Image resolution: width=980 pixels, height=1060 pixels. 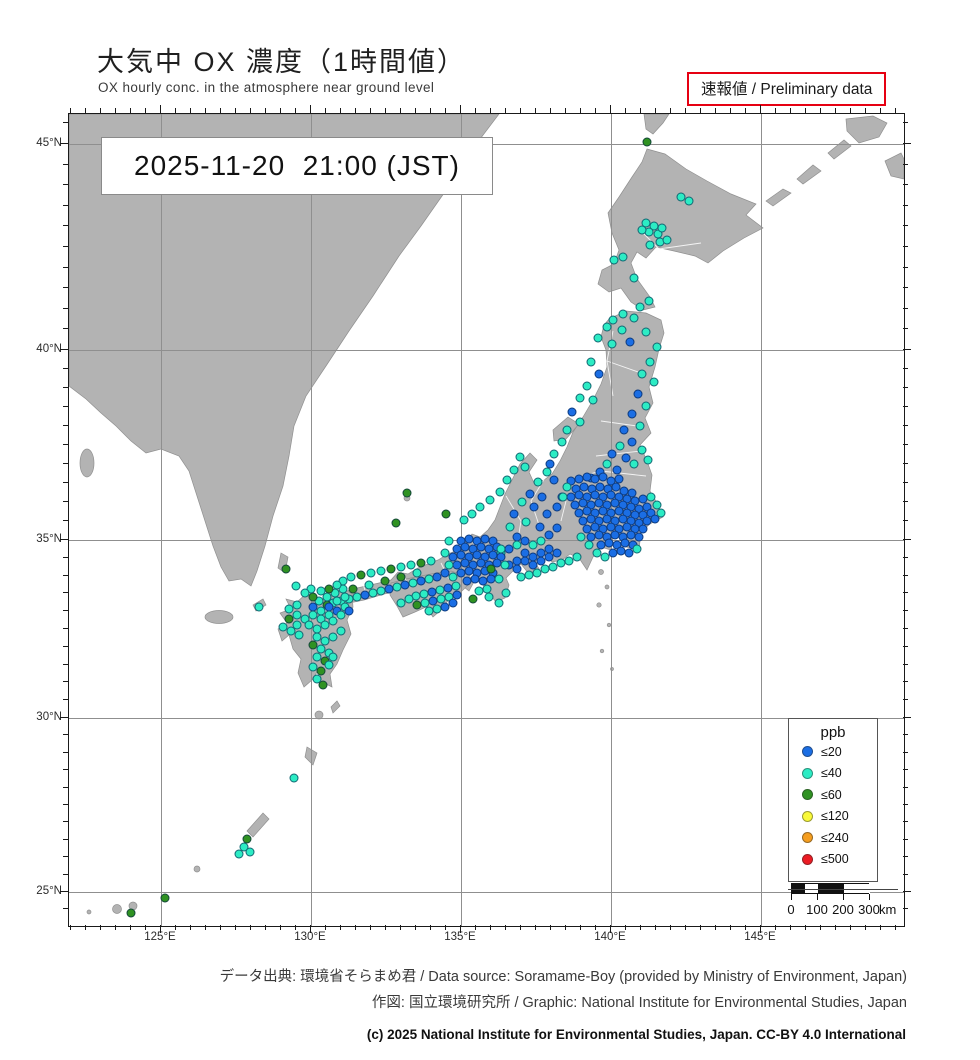 What do you see at coordinates (49, 349) in the screenshot?
I see `lat-tick-label: 40°N` at bounding box center [49, 349].